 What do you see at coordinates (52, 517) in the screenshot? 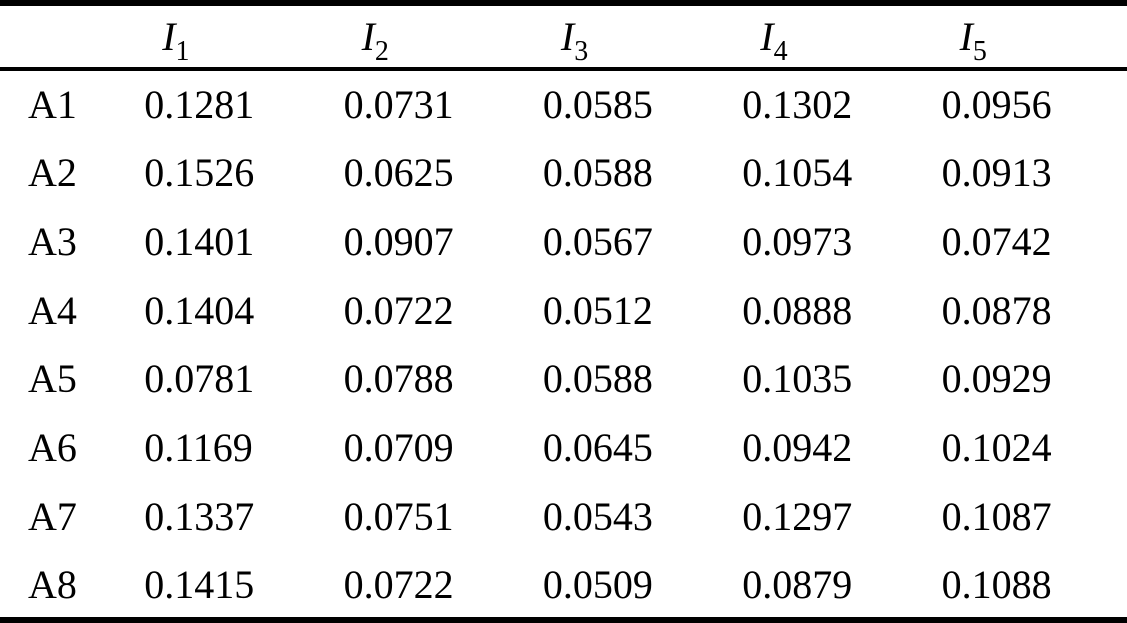
I see `row-label: A7` at bounding box center [52, 517].